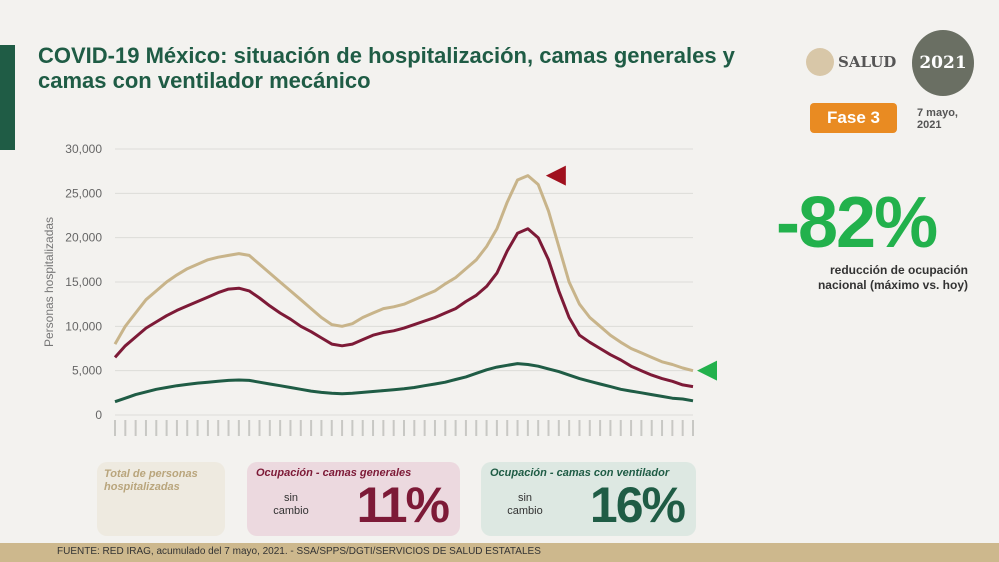  What do you see at coordinates (83, 193) in the screenshot?
I see `y-tick-label: 25,000` at bounding box center [83, 193].